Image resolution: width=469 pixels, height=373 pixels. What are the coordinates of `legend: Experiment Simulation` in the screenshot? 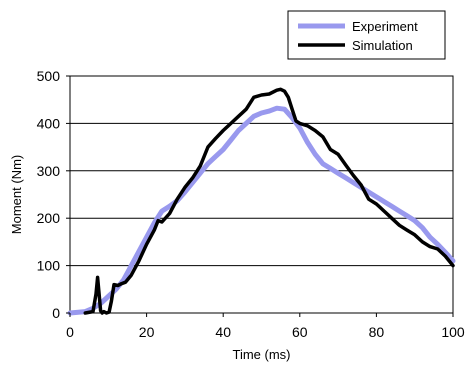 It's located at (366, 35).